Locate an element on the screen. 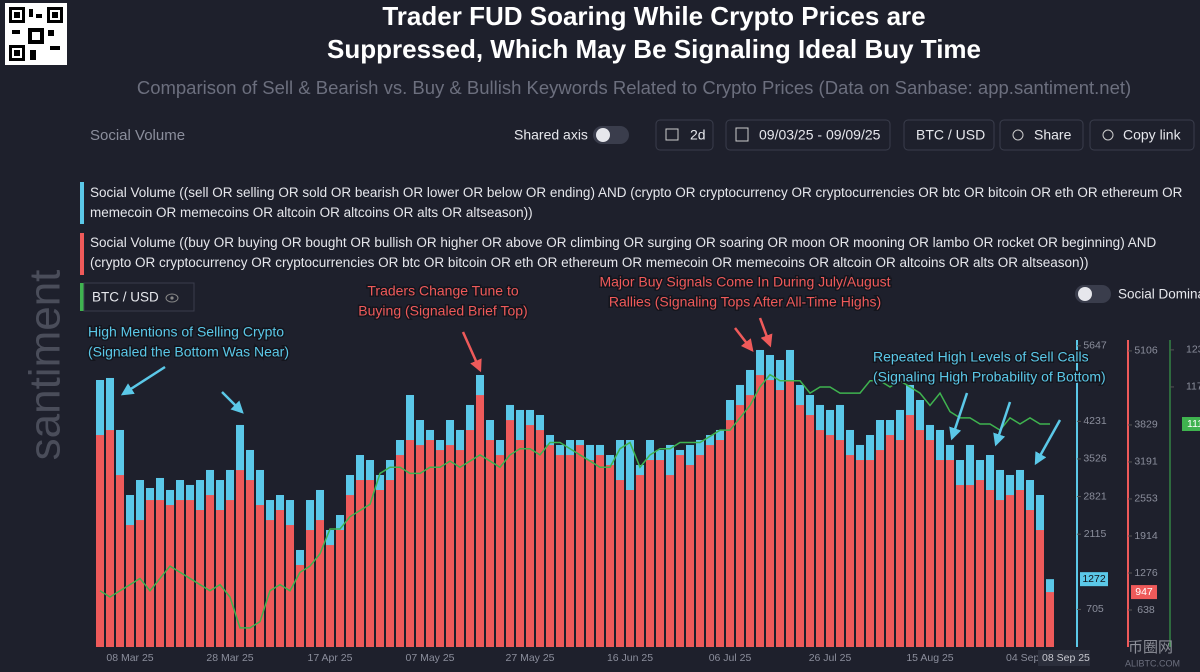 Image resolution: width=1200 pixels, height=672 pixels. legend-text: BTC / USD is located at coordinates (125, 297).